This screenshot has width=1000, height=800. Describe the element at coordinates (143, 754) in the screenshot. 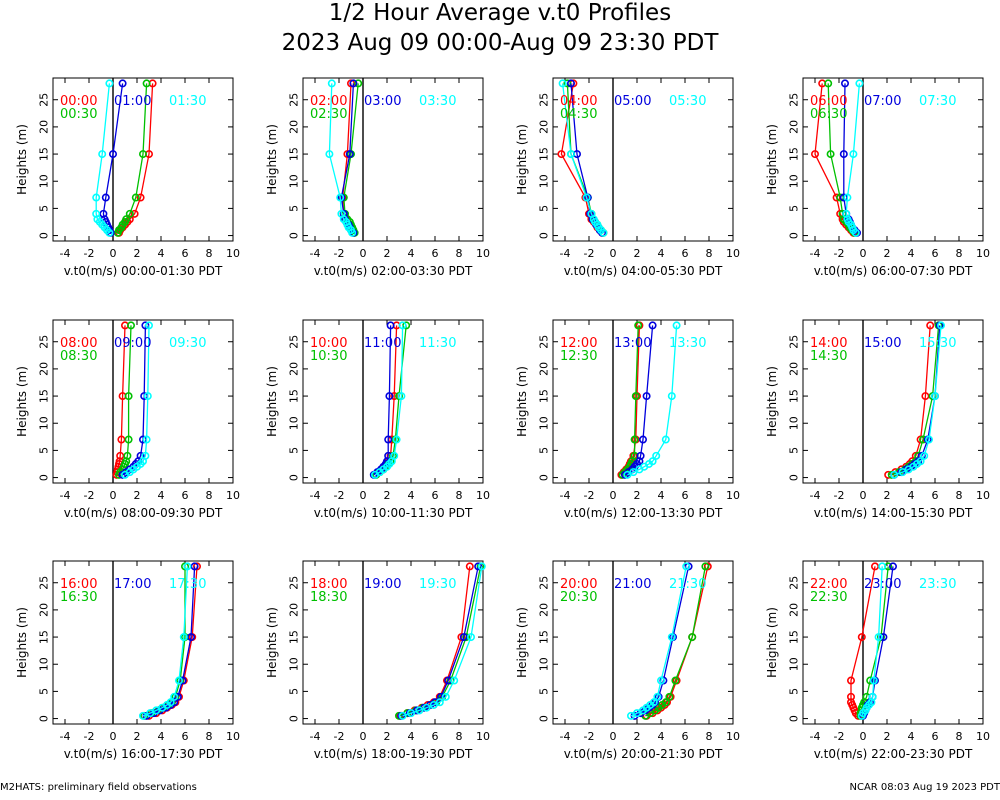

I see `x-axis-label: v.t0(m/s) 16:00-17:30 PDT` at that location.